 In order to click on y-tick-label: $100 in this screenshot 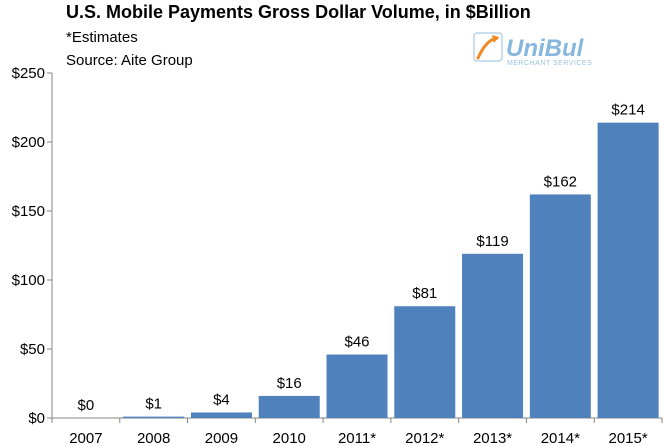, I will do `click(28, 280)`.